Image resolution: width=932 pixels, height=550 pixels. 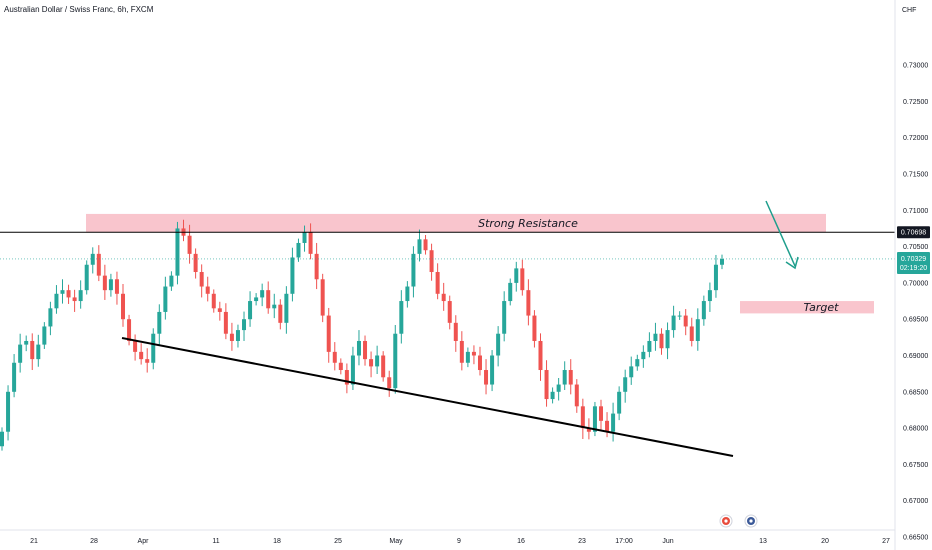 What do you see at coordinates (822, 307) in the screenshot?
I see `target-zone-label: Target` at bounding box center [822, 307].